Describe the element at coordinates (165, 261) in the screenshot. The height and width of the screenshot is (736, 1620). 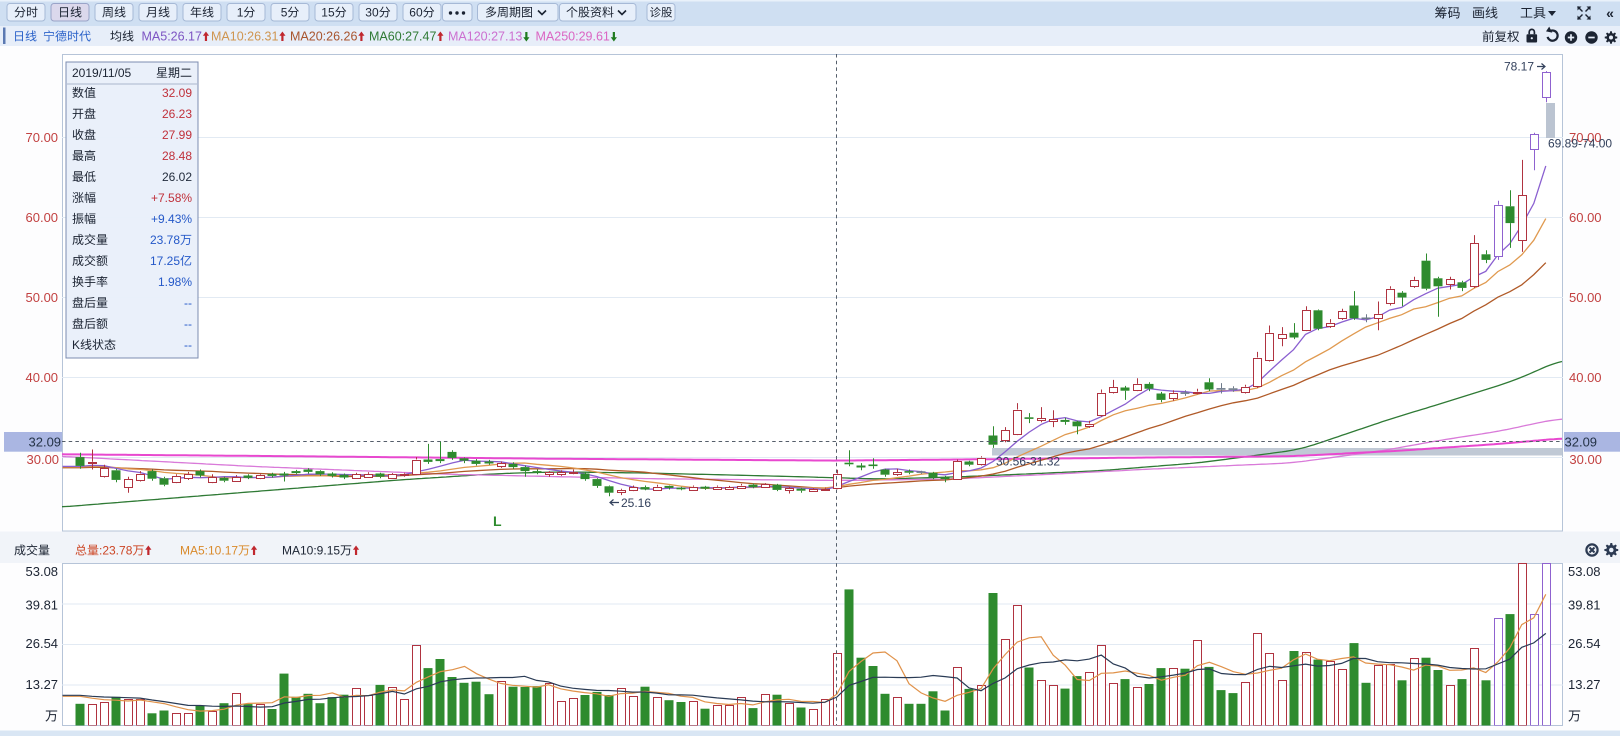
I see `svg-text: 17.25` at that location.